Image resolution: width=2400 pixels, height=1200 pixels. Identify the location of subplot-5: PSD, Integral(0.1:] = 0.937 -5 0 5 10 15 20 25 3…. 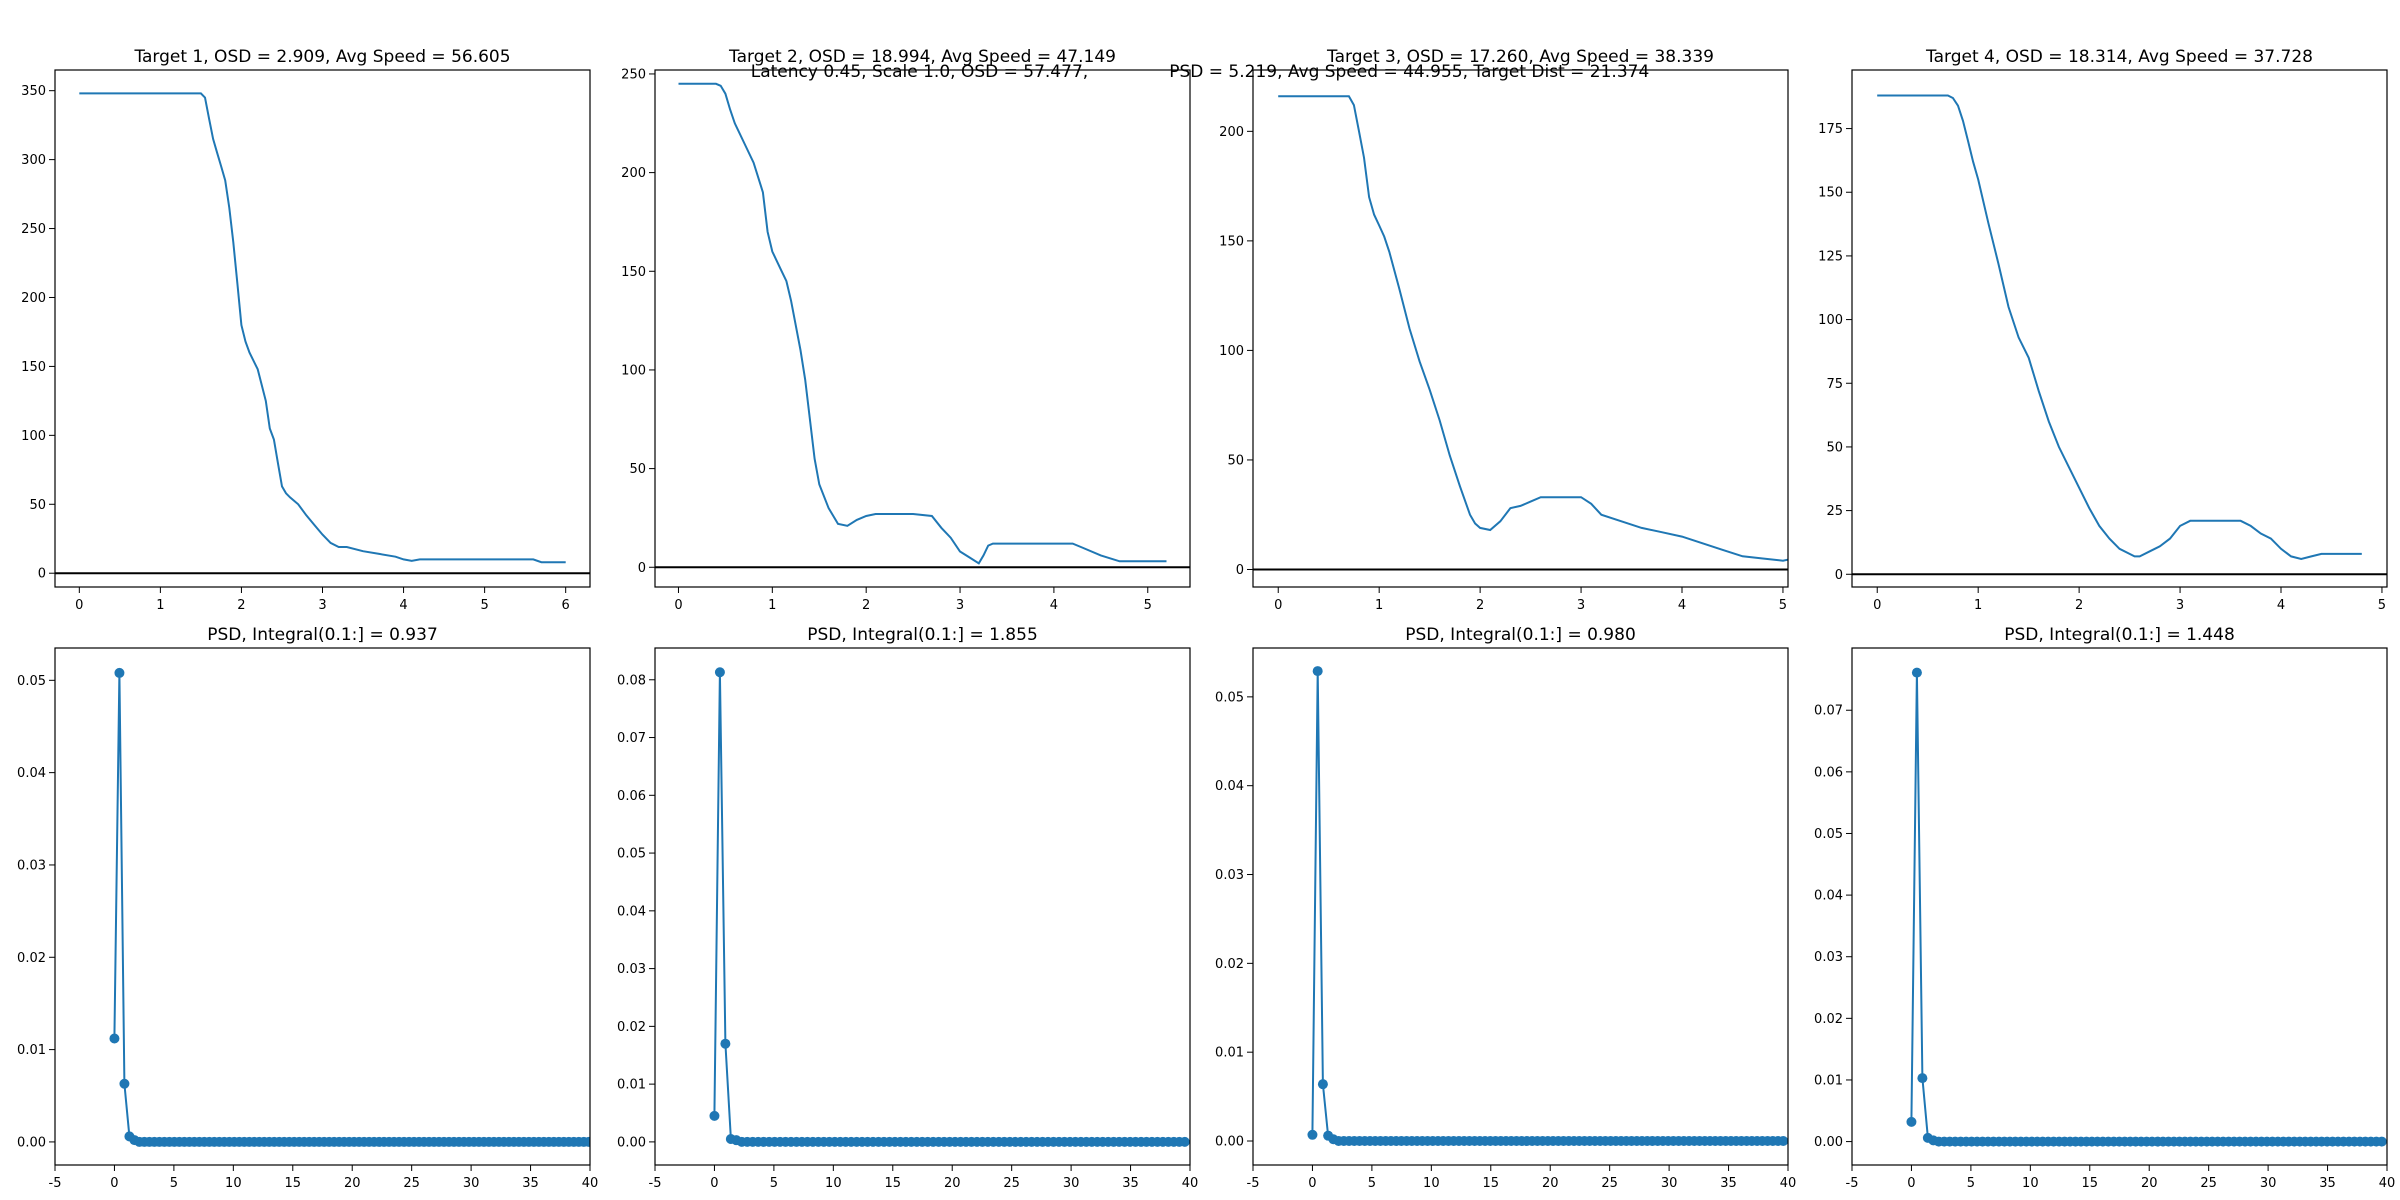
(307, 908).